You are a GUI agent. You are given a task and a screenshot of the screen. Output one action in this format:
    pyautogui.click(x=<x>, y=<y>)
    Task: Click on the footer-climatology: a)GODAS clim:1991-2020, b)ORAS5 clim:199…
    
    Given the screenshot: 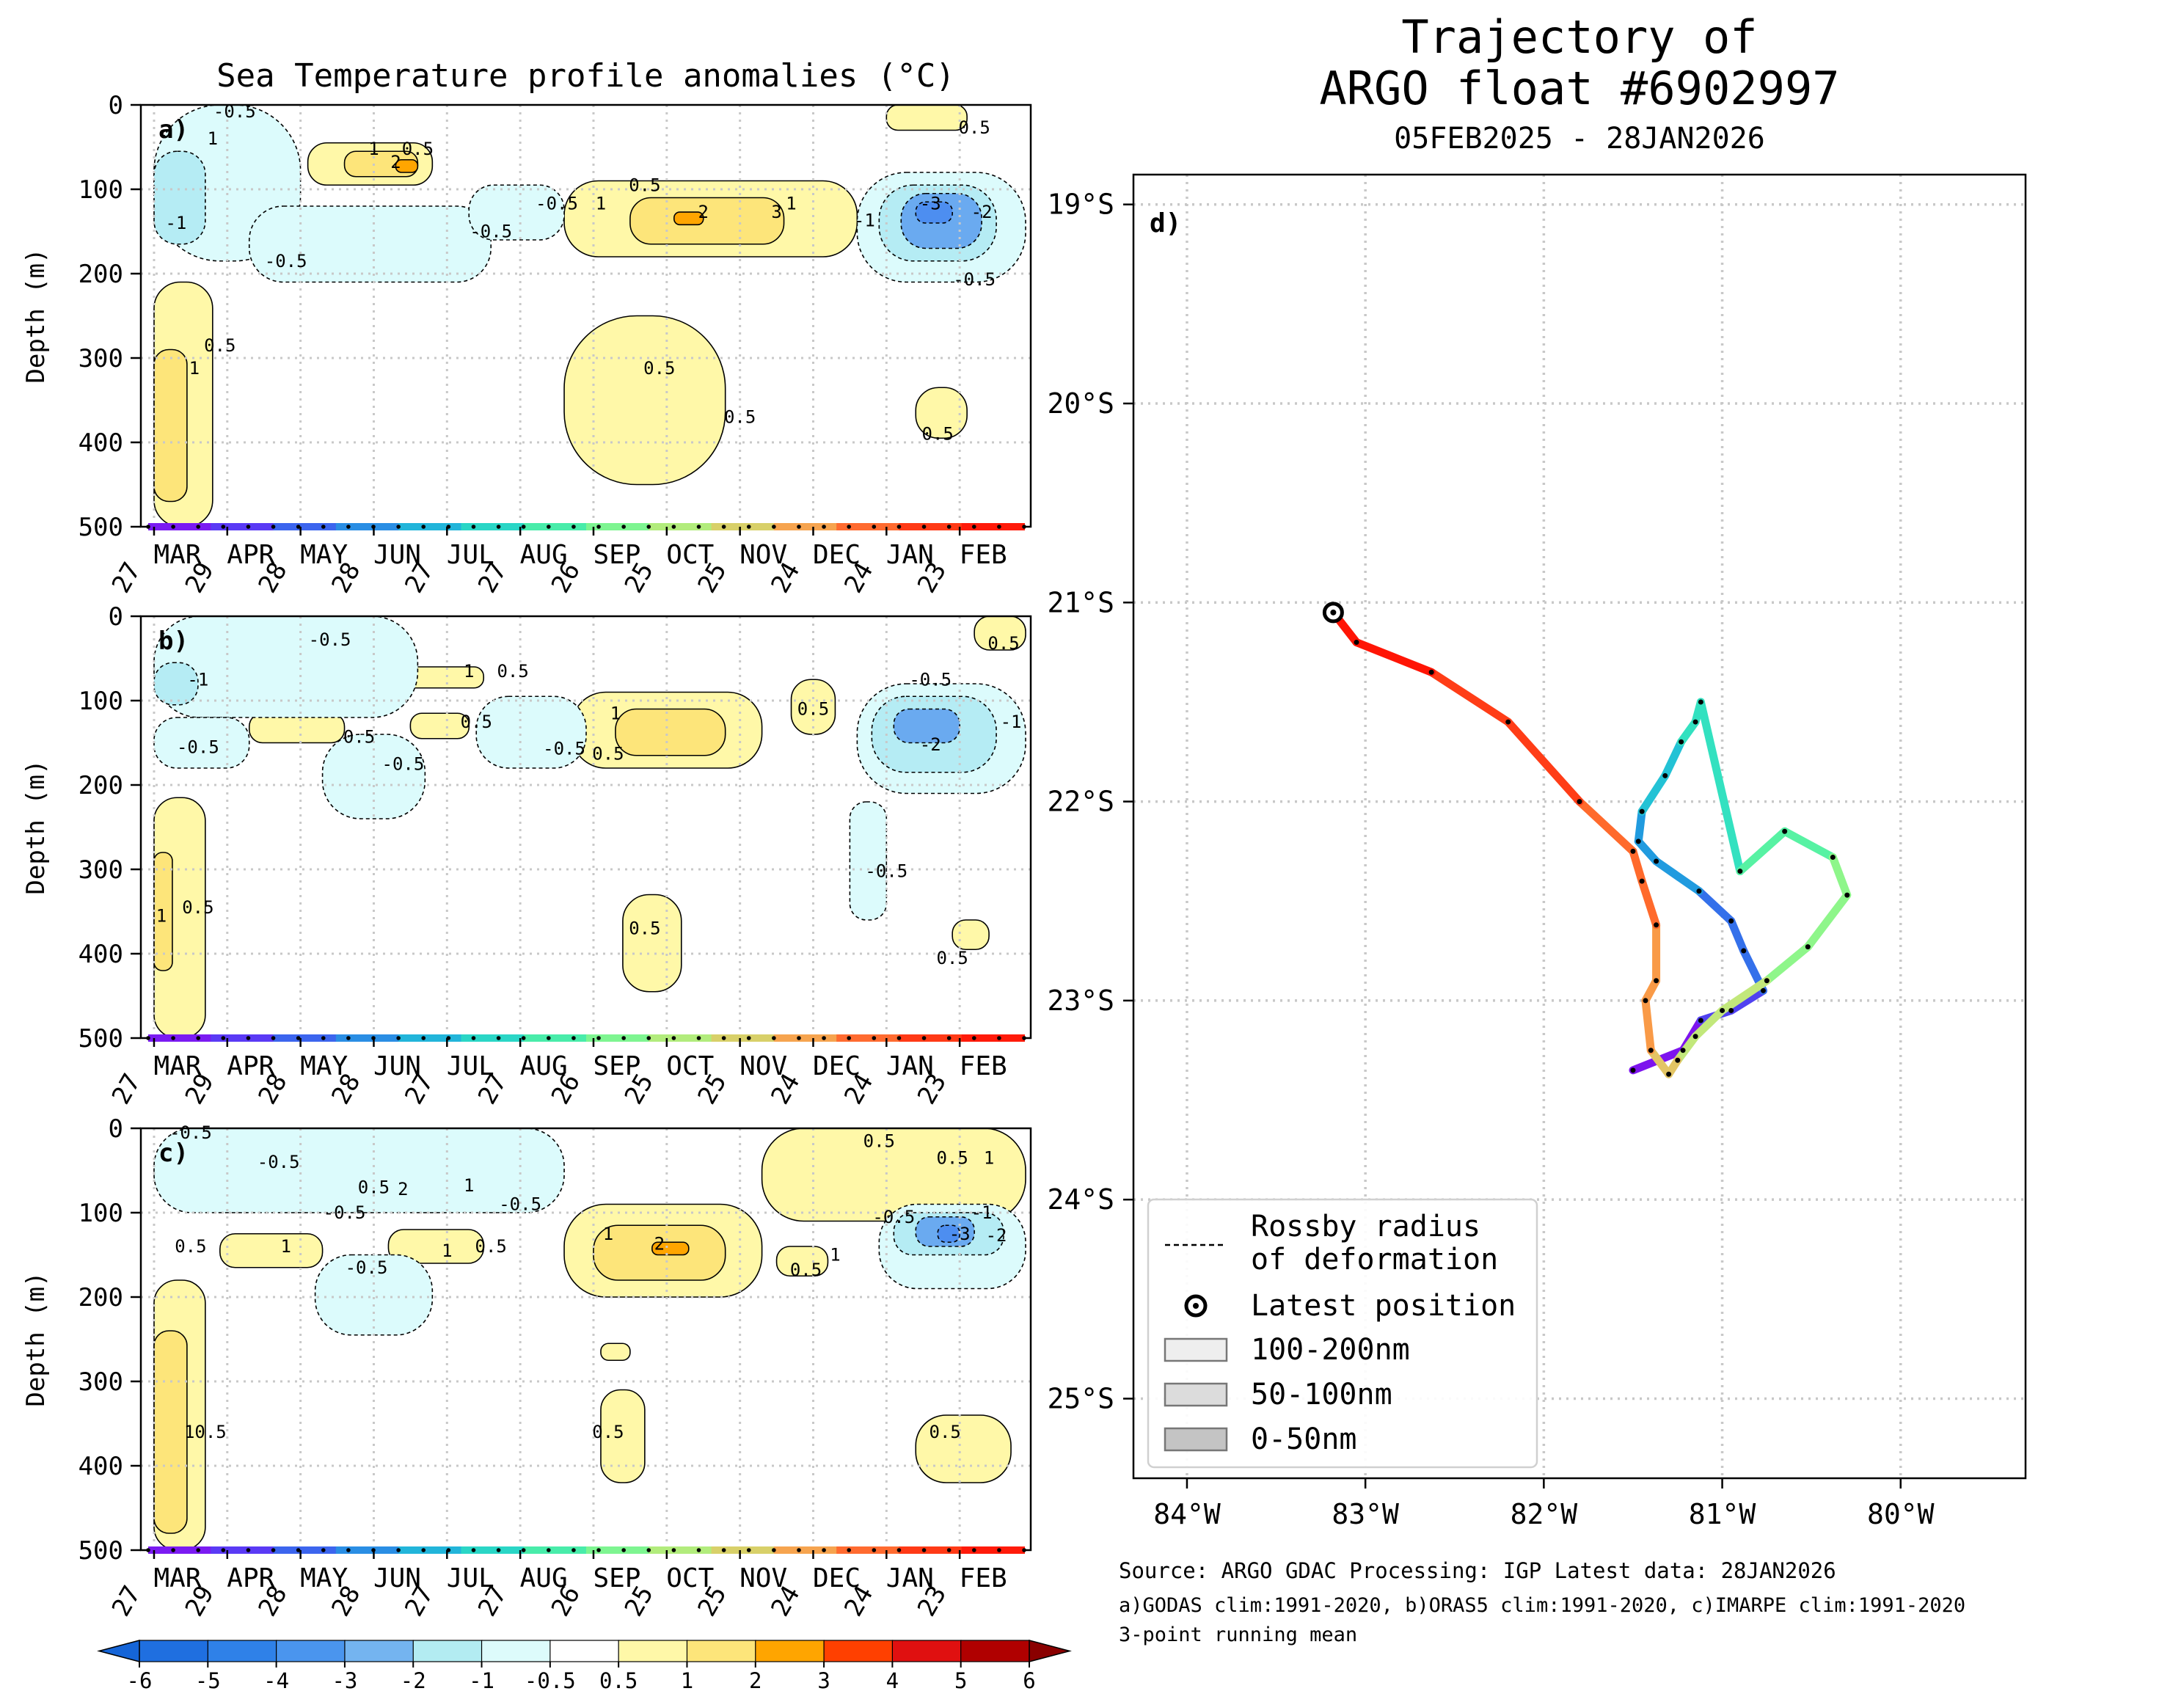 What is the action you would take?
    pyautogui.click(x=1542, y=1605)
    